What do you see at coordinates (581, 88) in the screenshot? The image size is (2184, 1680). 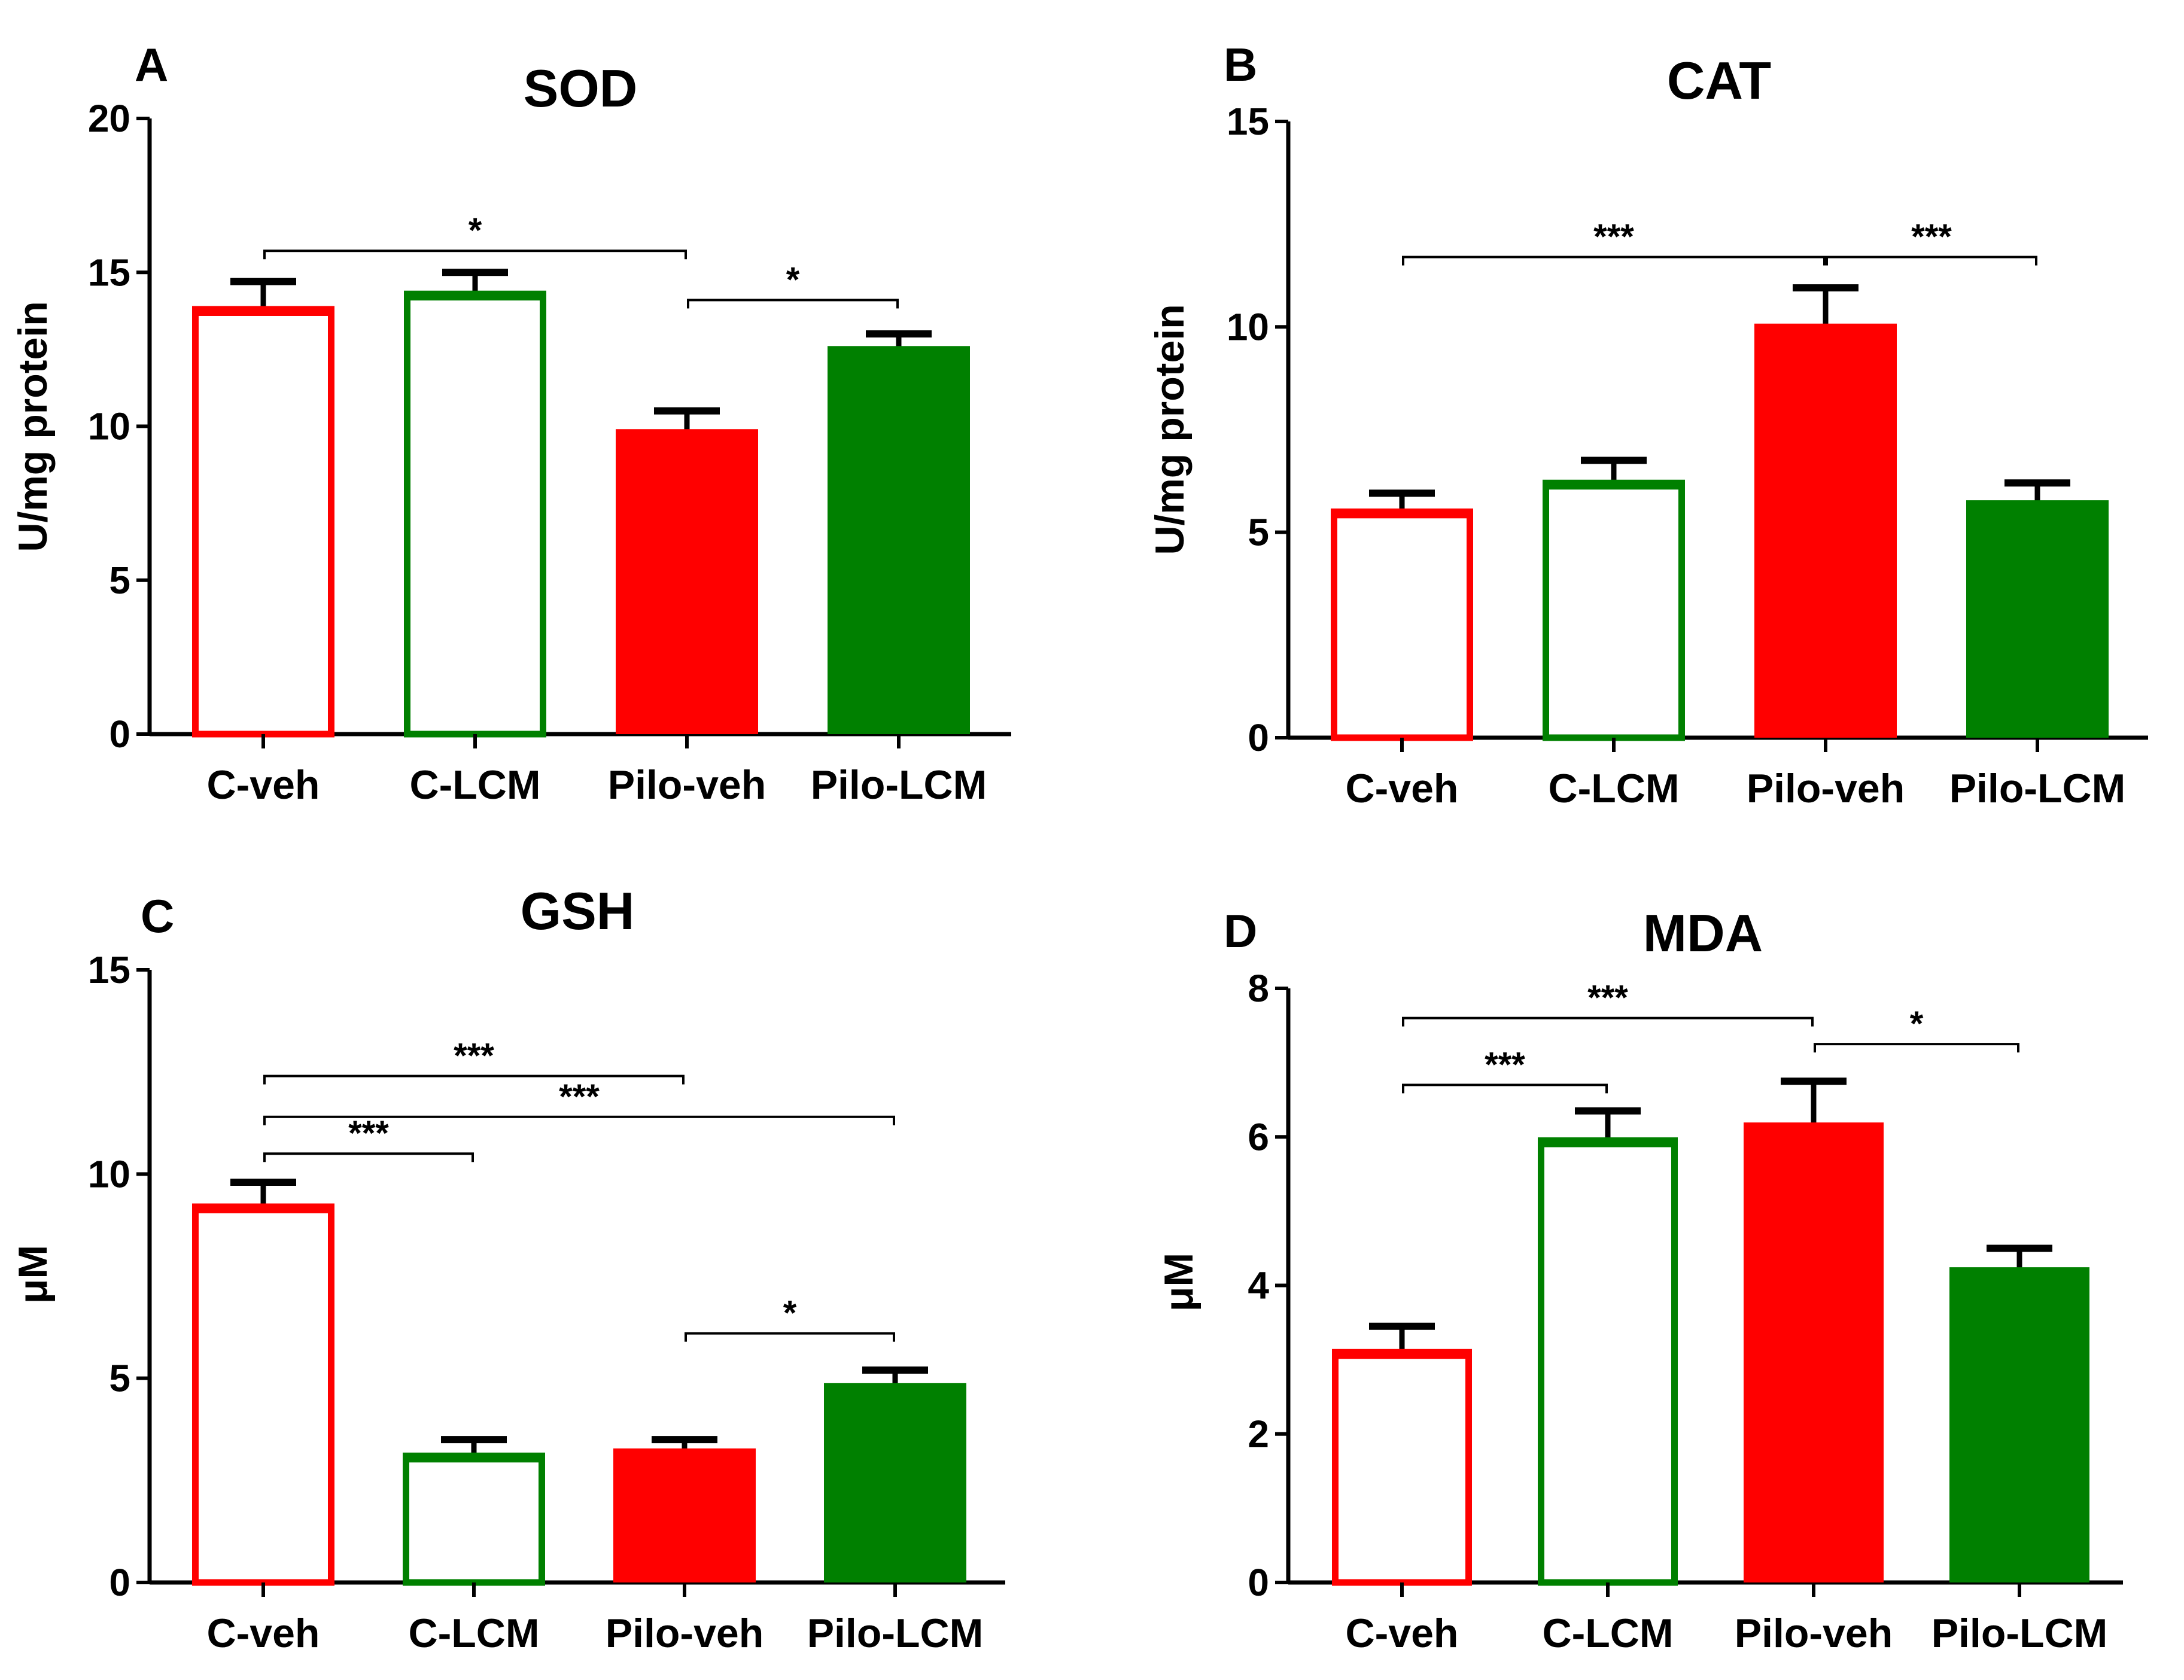 I see `chart-title: SOD` at bounding box center [581, 88].